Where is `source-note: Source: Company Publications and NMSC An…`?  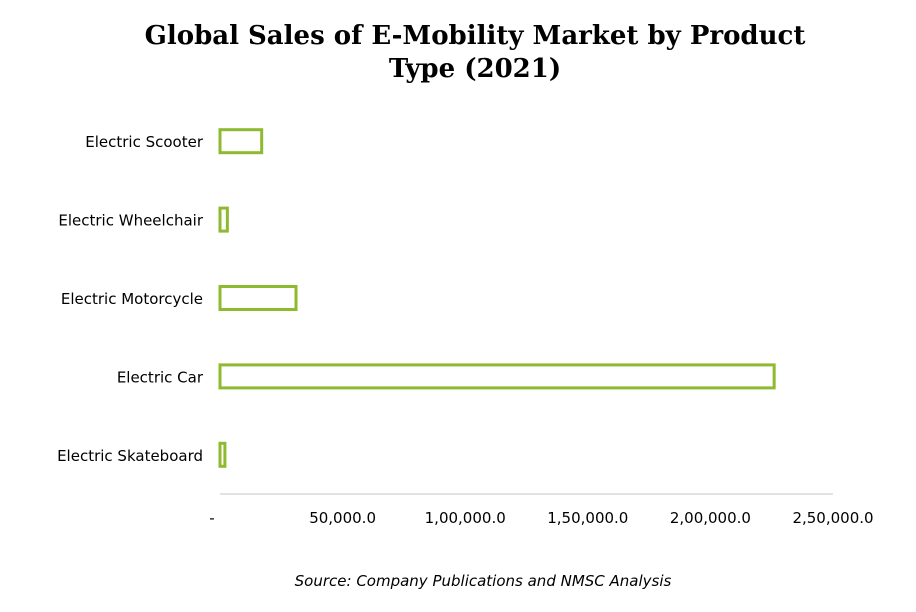
source-note: Source: Company Publications and NMSC An… is located at coordinates (483, 581).